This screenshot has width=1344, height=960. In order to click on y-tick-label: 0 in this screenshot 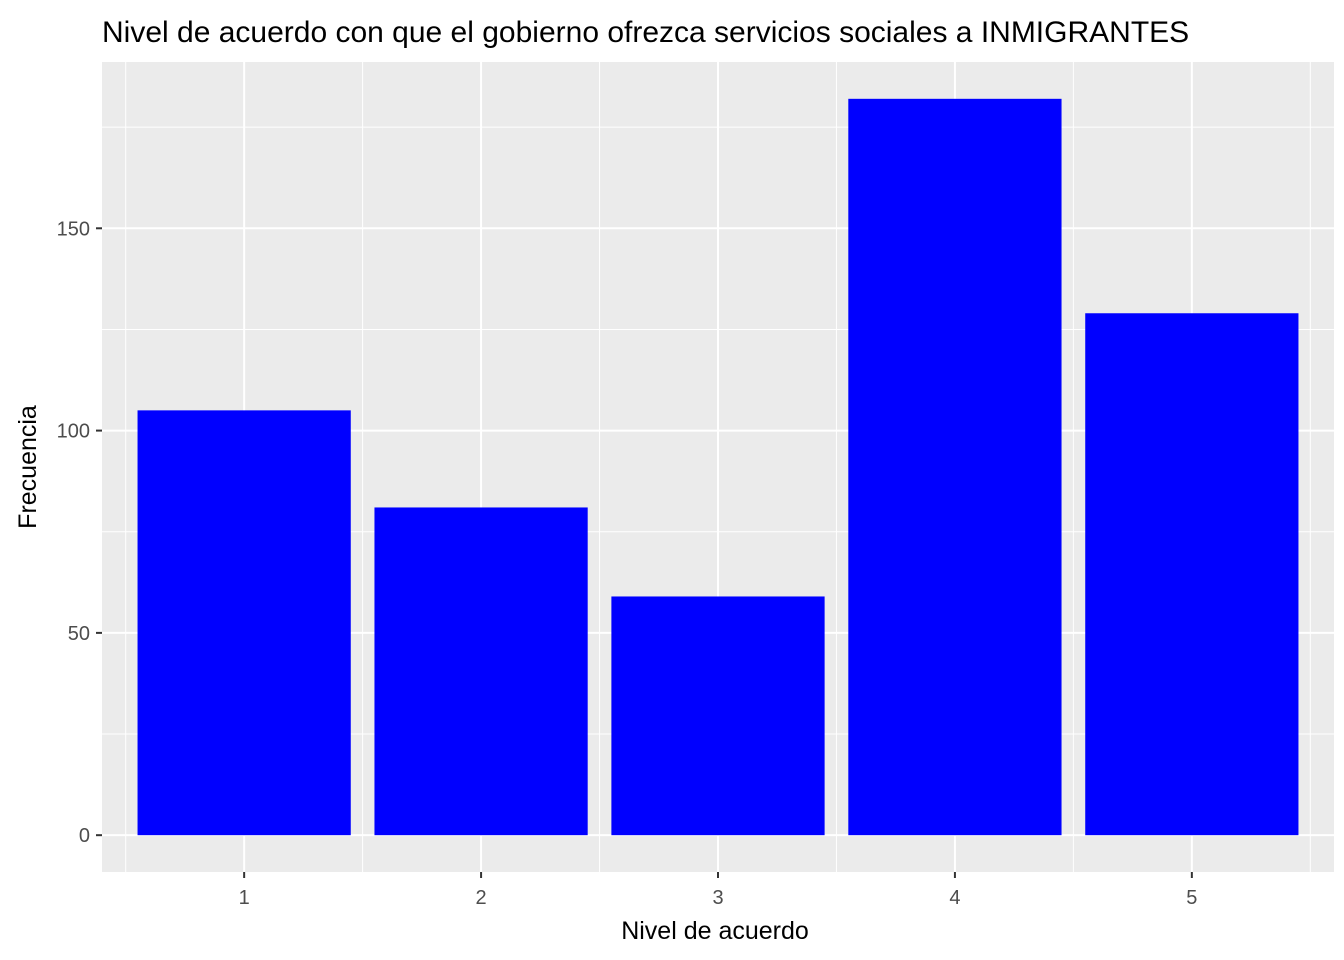, I will do `click(84, 836)`.